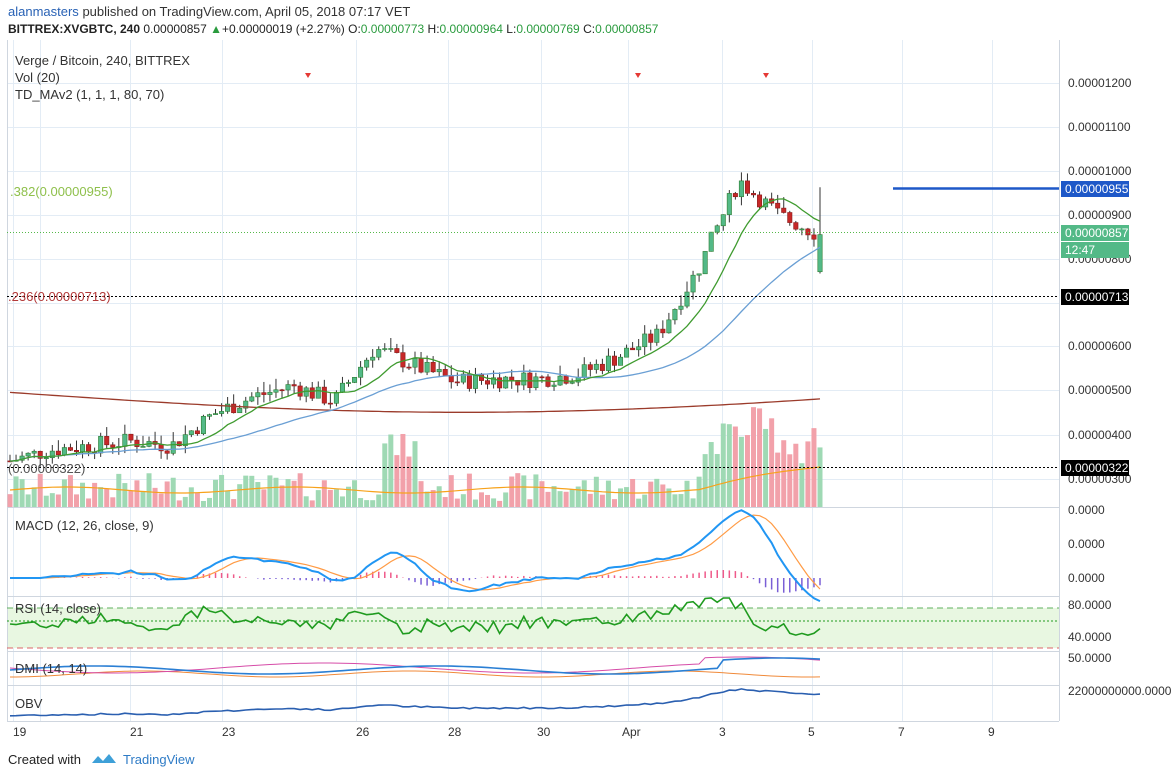 This screenshot has height=777, width=1171. Describe the element at coordinates (504, 732) in the screenshot. I see `time-axis: 19 21 23 26 28 30 Apr 3 5 7 9` at that location.